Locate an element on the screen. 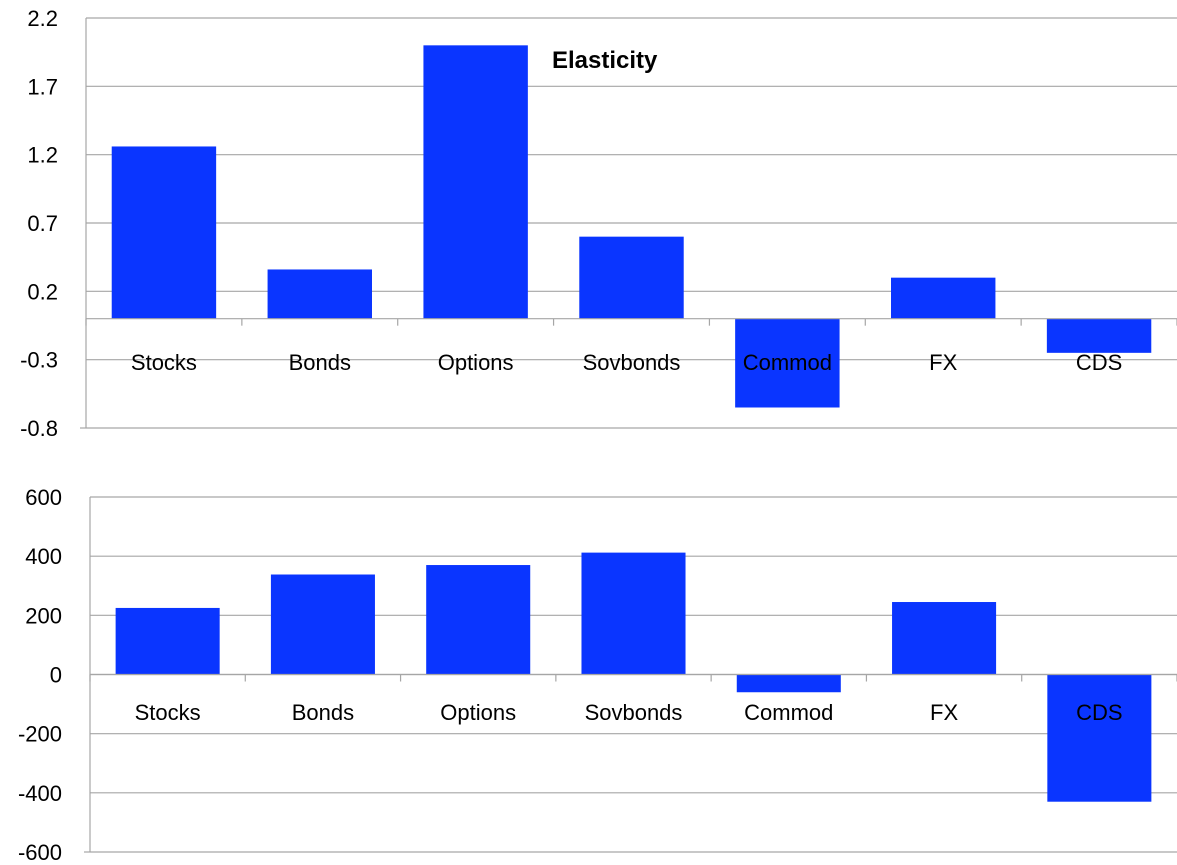 The height and width of the screenshot is (865, 1177). y-tick-label: -0.8 is located at coordinates (39, 428).